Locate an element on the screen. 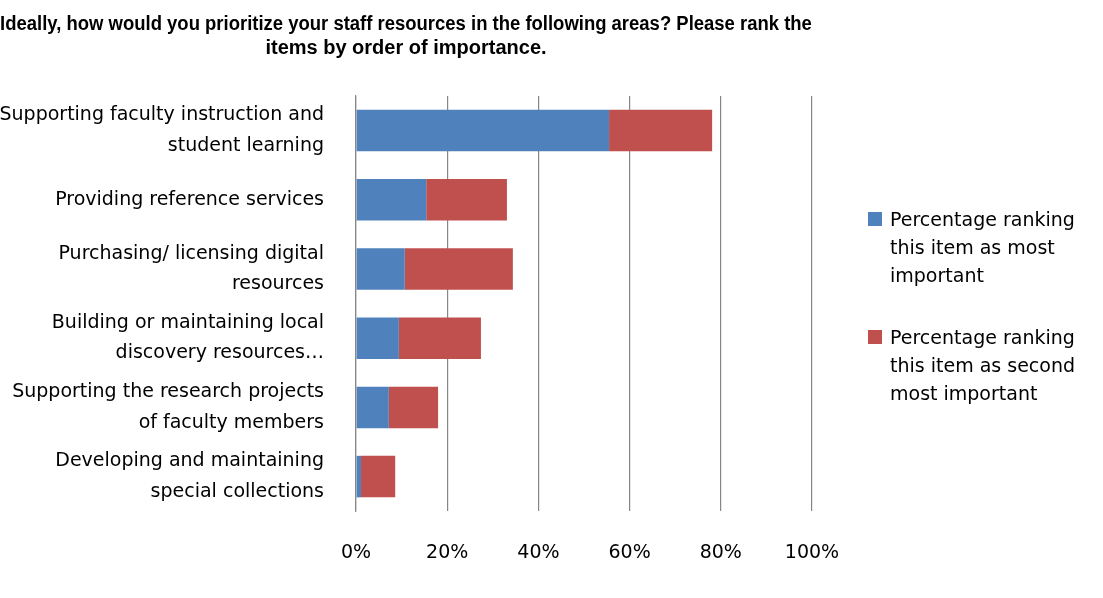  x-tick-label: 40% is located at coordinates (538, 550).